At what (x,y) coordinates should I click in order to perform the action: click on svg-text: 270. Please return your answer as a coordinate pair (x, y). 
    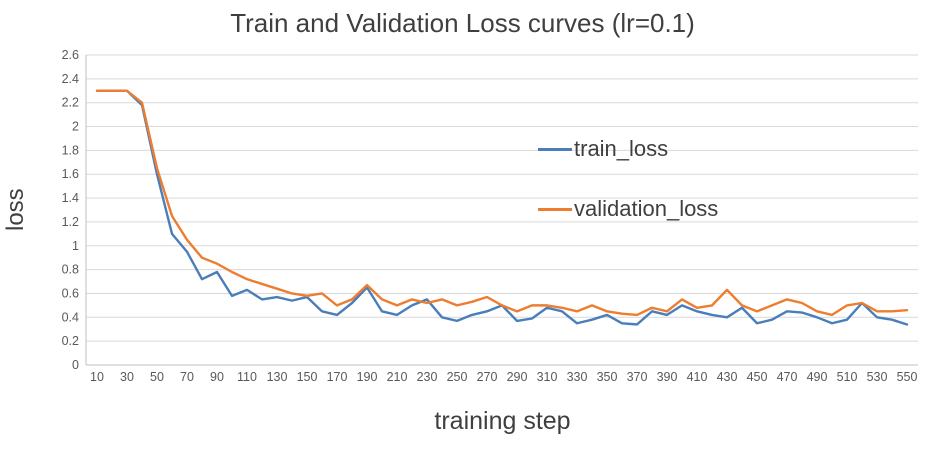
    Looking at the image, I should click on (487, 377).